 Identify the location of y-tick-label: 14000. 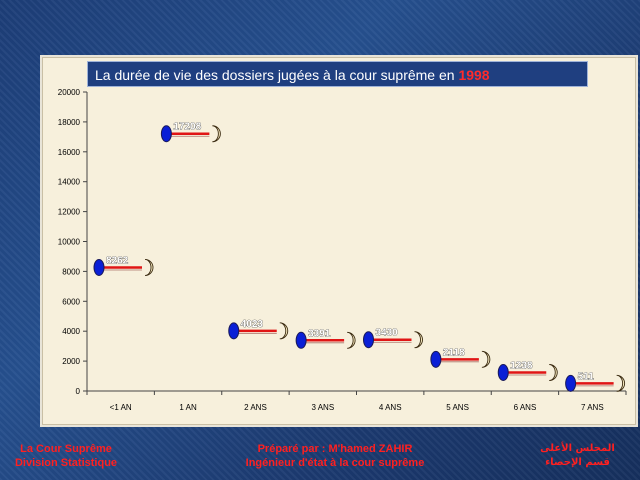
(69, 182).